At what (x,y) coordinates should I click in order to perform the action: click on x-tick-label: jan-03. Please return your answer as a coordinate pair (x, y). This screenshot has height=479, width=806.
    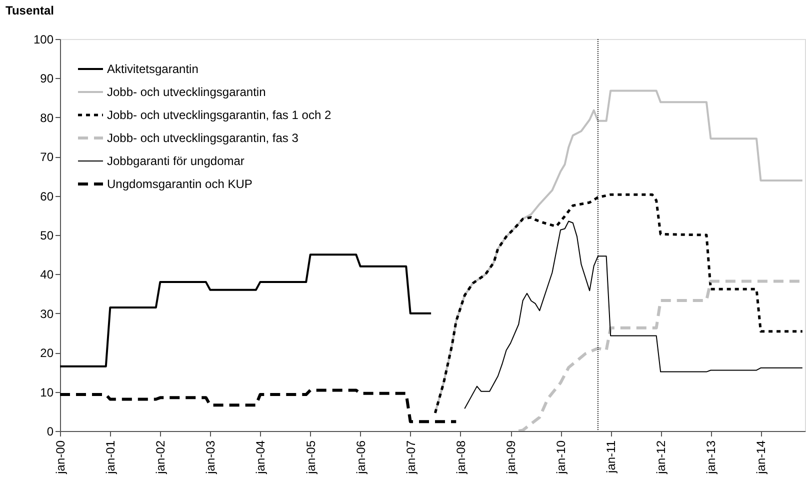
    Looking at the image, I should click on (211, 457).